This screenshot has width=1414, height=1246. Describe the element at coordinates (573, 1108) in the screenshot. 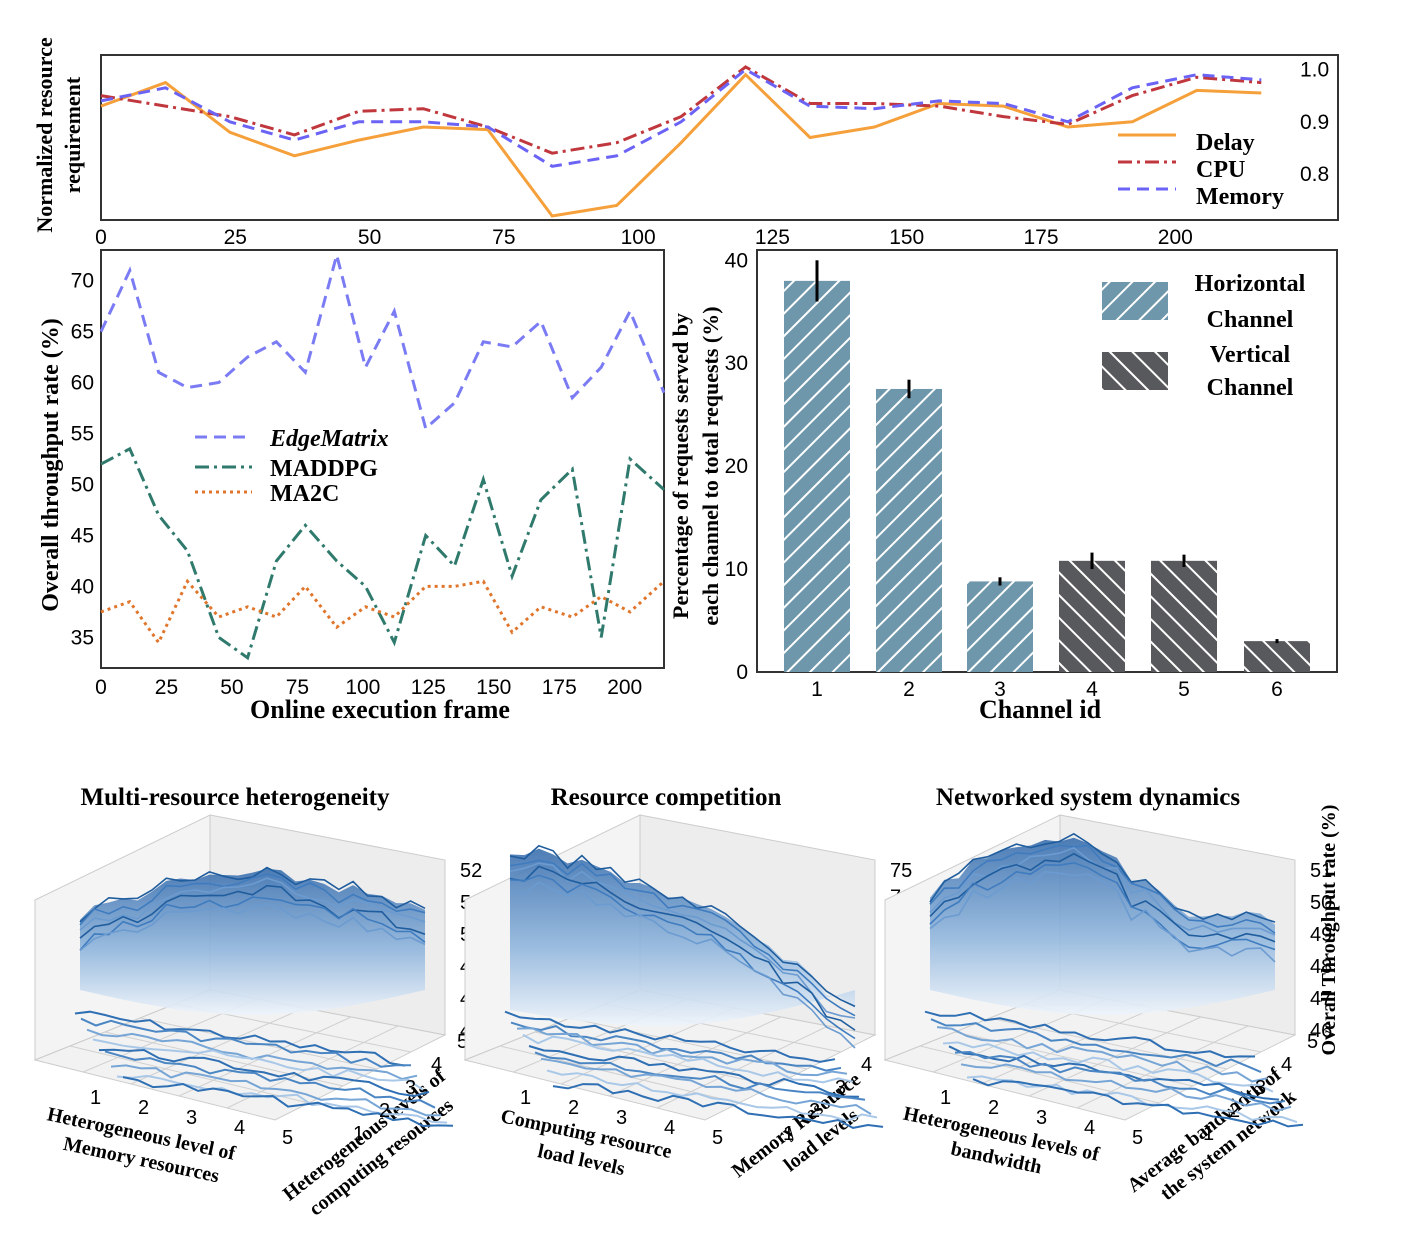

I see `surface2-xtick-label: 2` at that location.